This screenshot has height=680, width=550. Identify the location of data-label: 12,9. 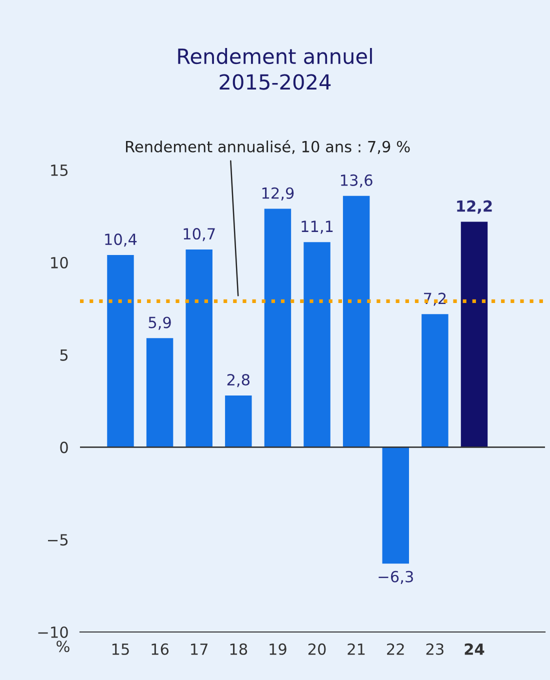
(278, 193).